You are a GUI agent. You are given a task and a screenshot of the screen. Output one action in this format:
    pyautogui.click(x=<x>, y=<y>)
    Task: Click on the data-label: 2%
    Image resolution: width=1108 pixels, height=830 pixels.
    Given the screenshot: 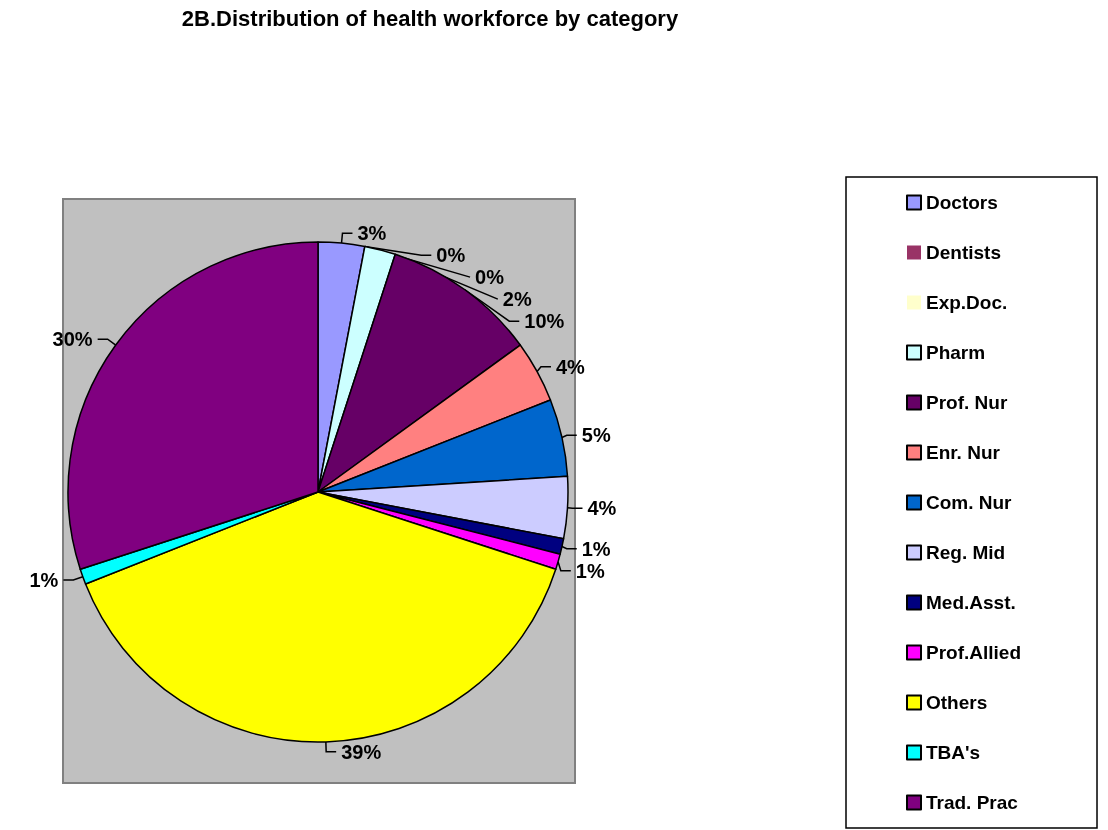 What is the action you would take?
    pyautogui.click(x=517, y=299)
    